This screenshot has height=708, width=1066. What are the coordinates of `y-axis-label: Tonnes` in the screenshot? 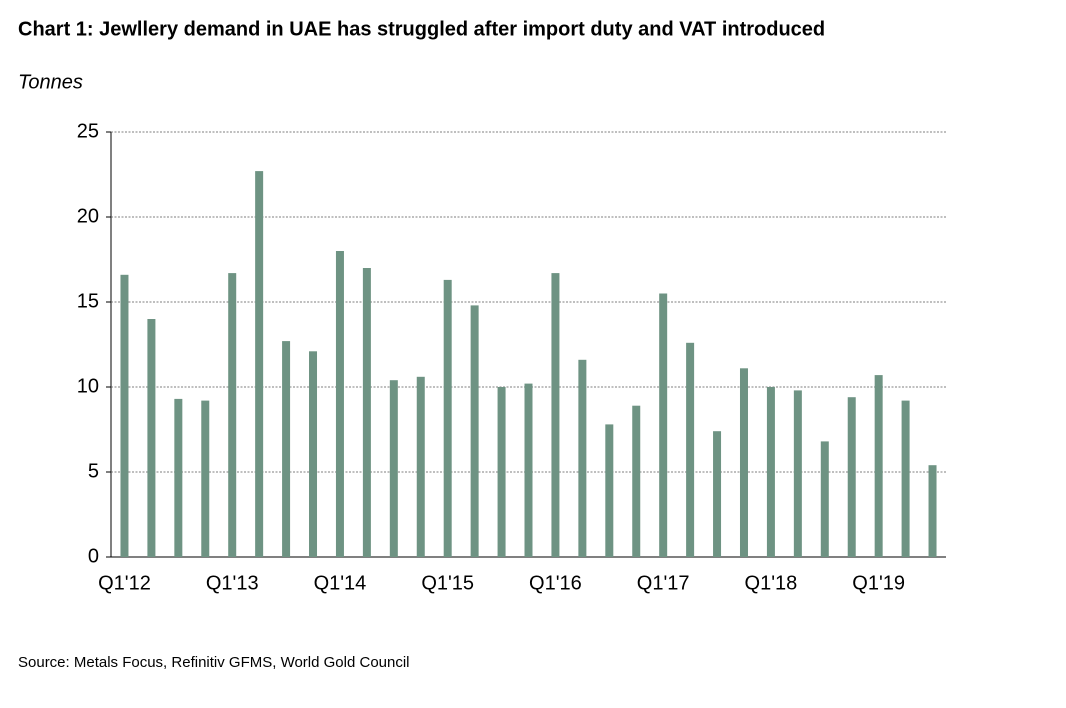 It's located at (50, 82).